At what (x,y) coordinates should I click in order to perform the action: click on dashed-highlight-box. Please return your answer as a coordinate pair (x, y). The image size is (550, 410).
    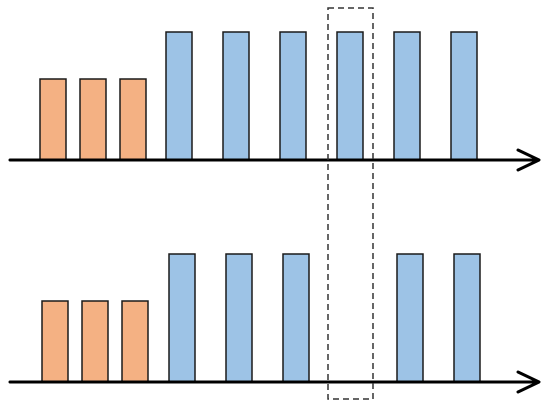
    Looking at the image, I should click on (350, 203).